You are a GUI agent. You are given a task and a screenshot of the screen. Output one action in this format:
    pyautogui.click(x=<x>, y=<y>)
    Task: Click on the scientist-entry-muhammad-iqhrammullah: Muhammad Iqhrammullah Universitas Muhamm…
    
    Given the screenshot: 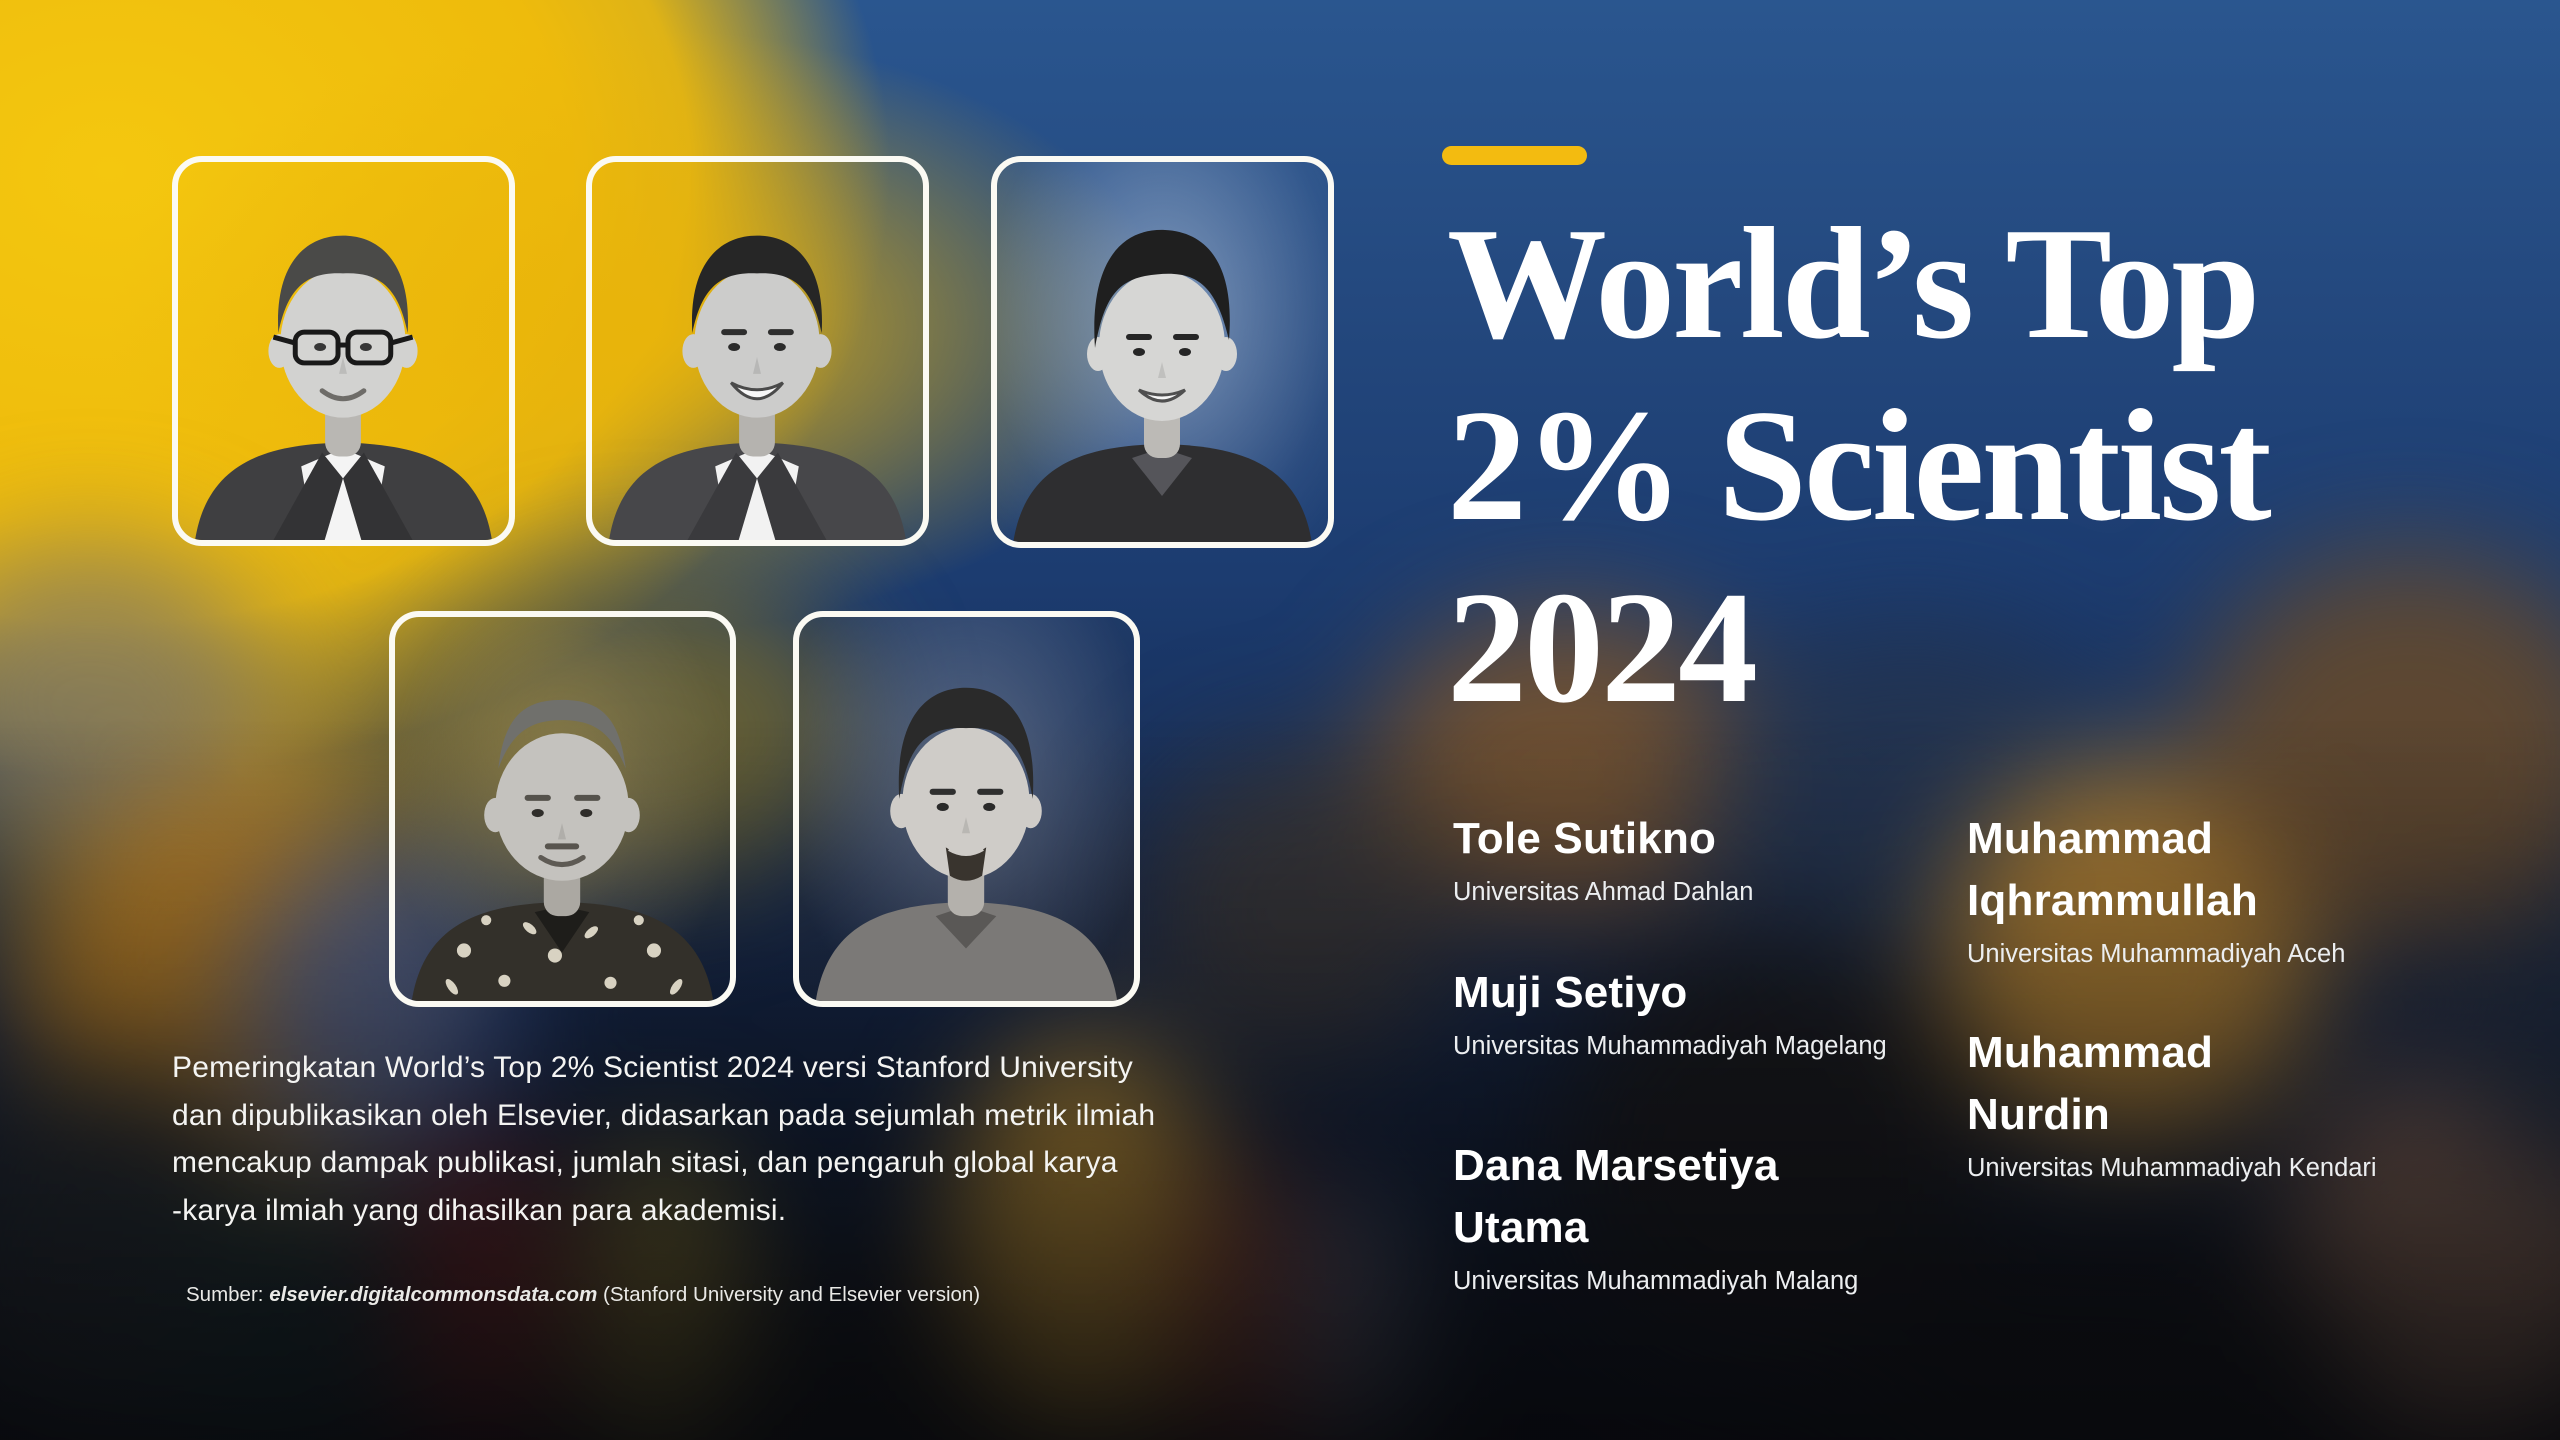 What is the action you would take?
    pyautogui.click(x=2156, y=889)
    